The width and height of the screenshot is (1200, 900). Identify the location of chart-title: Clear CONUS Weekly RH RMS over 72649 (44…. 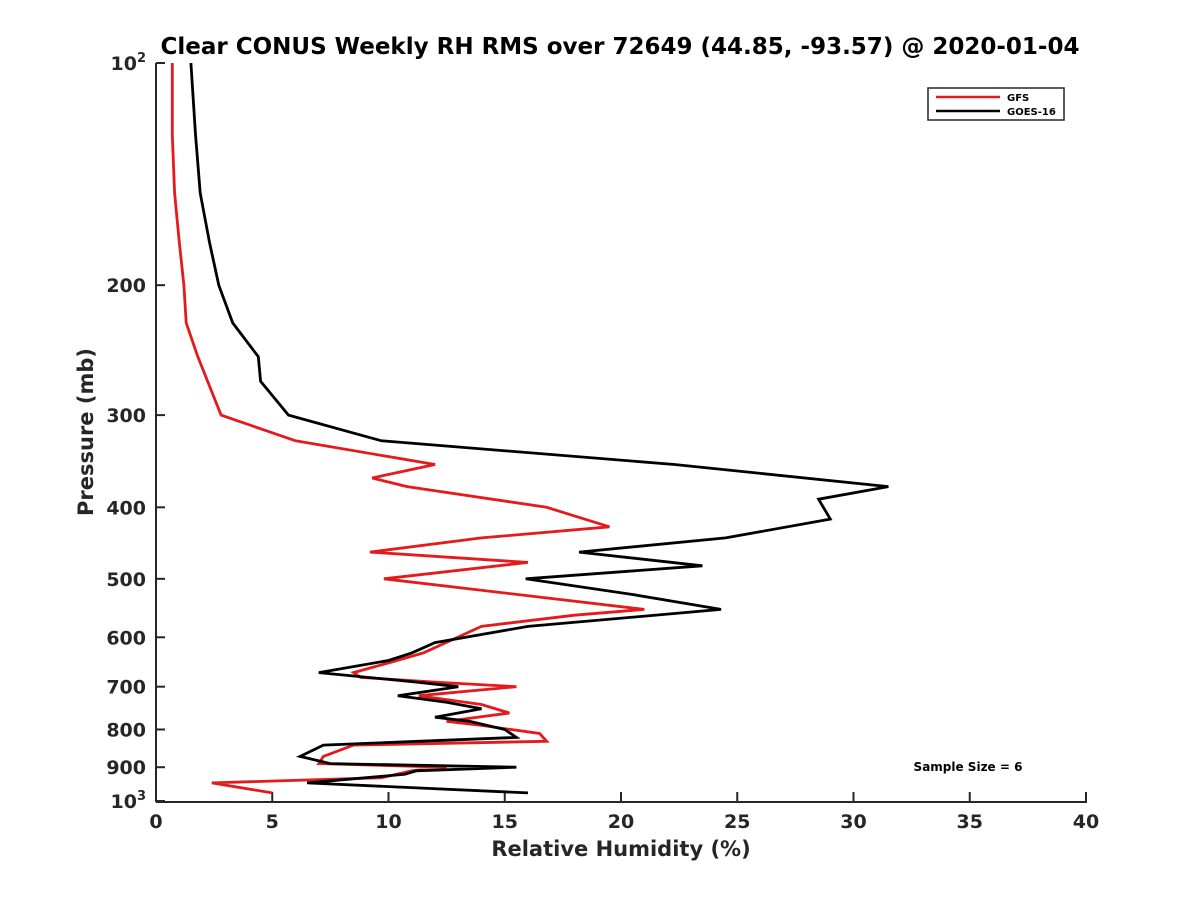
(620, 47).